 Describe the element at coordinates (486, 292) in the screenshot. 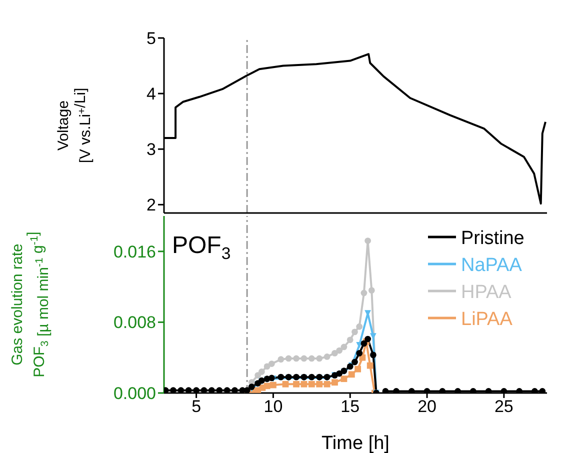

I see `legend-label: HPAA` at that location.